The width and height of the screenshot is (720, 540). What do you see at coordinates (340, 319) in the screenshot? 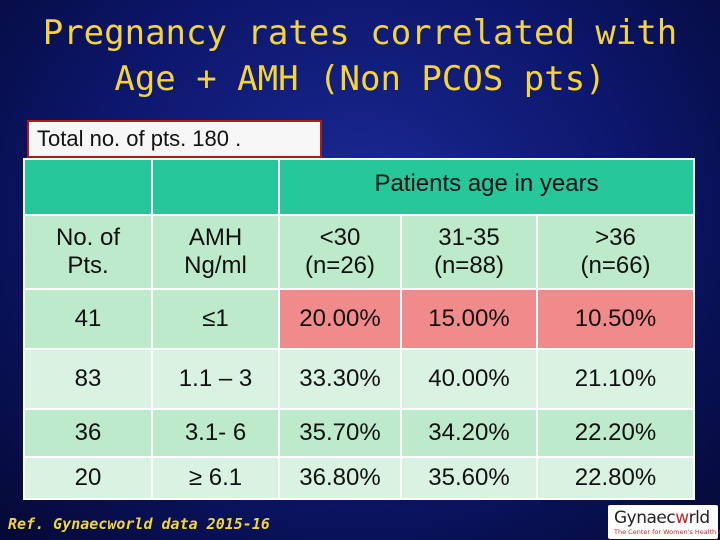
I see `cell-rate: 20.00%` at bounding box center [340, 319].